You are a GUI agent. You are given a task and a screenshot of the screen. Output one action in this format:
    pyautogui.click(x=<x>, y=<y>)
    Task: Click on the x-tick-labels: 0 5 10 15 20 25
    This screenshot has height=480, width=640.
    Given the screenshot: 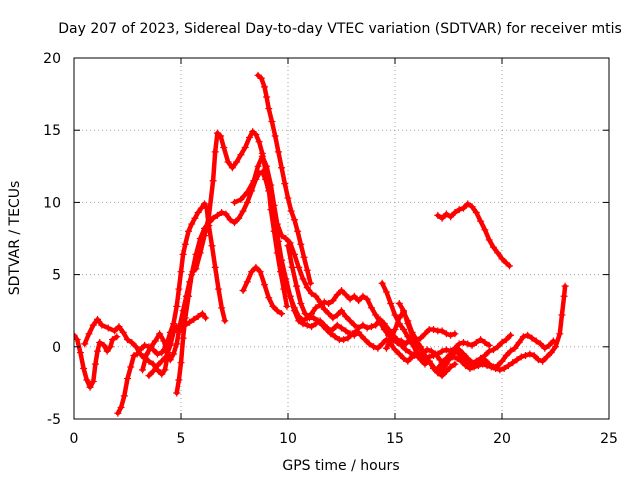 What is the action you would take?
    pyautogui.click(x=344, y=439)
    